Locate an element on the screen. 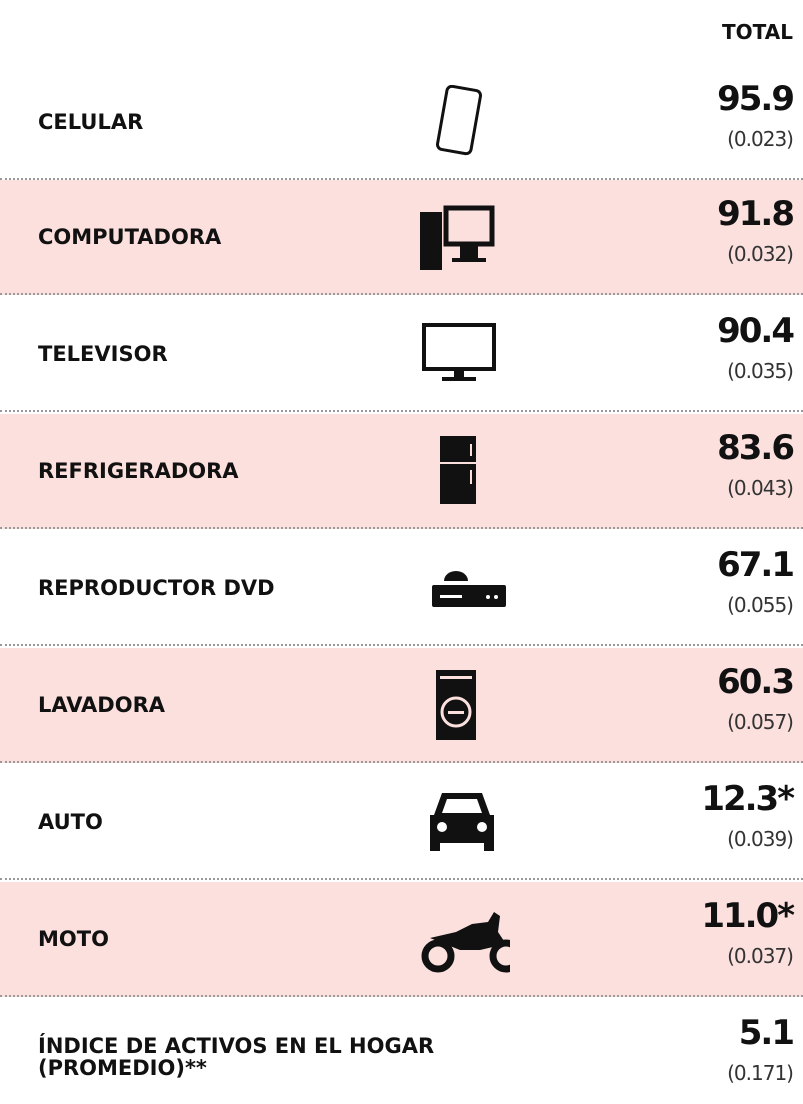 The width and height of the screenshot is (803, 1104). value: 91.8 is located at coordinates (756, 214).